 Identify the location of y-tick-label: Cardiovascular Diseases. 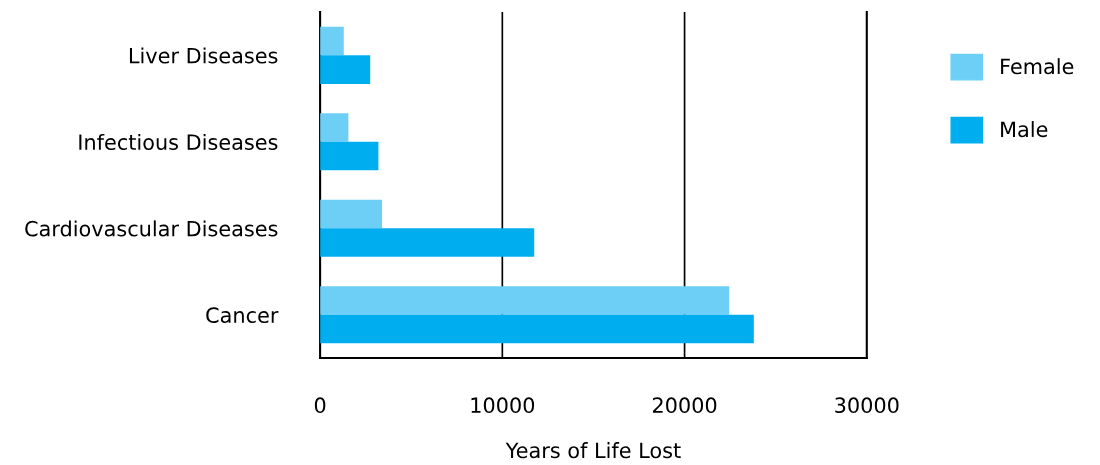
(151, 228).